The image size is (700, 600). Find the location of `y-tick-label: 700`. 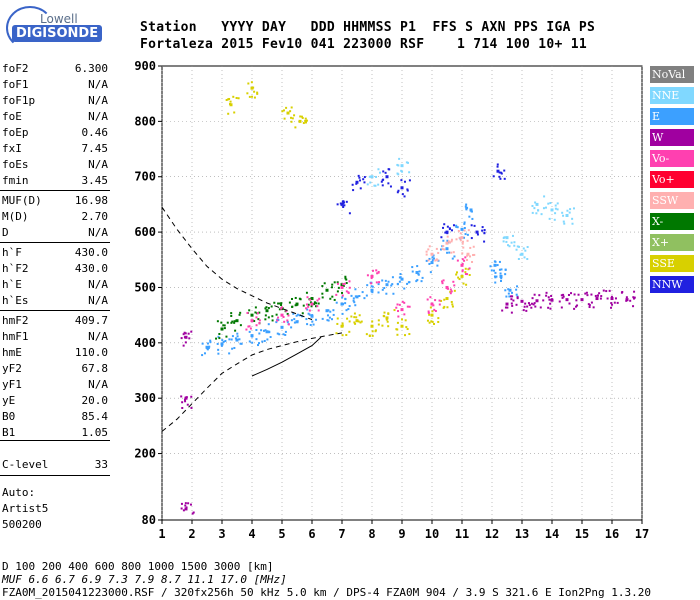

y-tick-label: 700 is located at coordinates (145, 177).